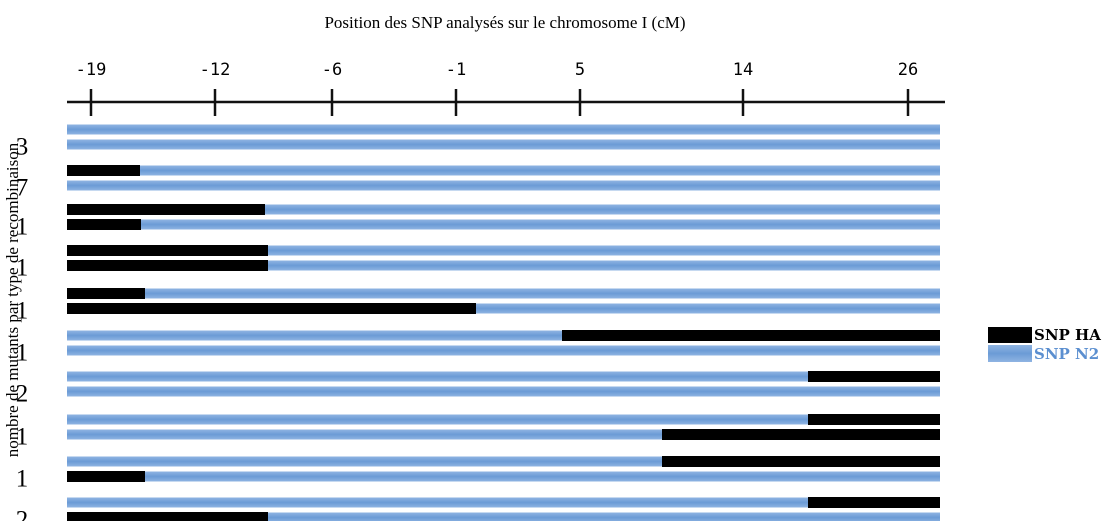  Describe the element at coordinates (332, 70) in the screenshot. I see `tick-label: -6` at that location.